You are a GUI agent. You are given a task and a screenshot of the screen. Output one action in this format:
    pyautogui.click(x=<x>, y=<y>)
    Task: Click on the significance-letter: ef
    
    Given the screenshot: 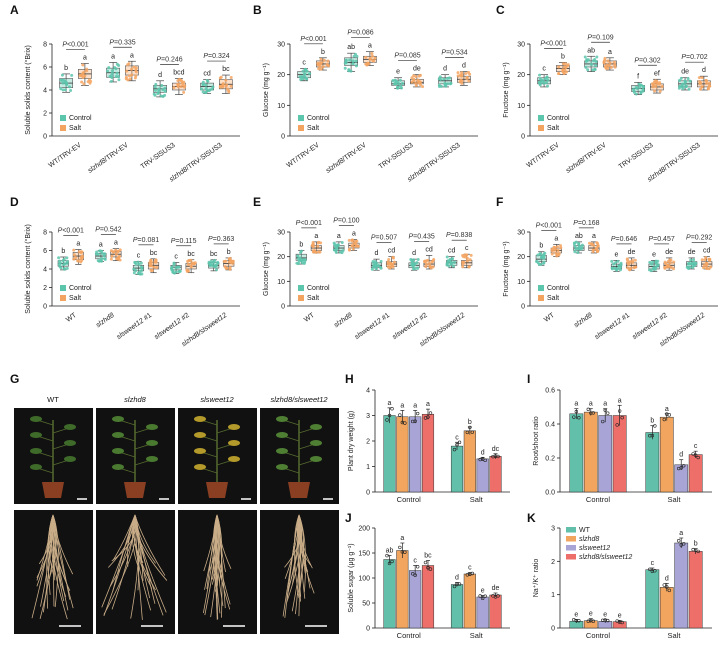 What is the action you would take?
    pyautogui.click(x=657, y=73)
    